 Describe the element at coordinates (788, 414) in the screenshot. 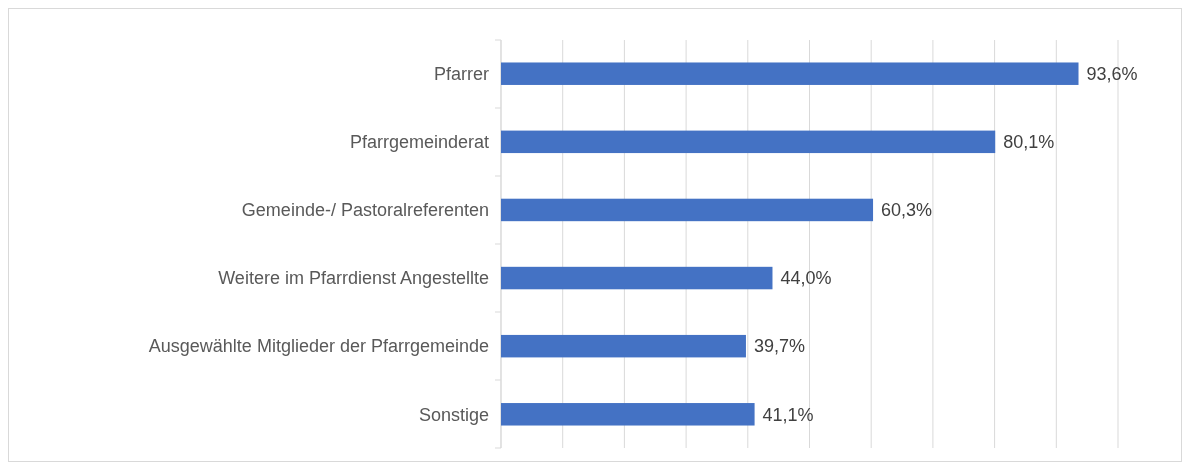

I see `data-label: 41,1%` at that location.